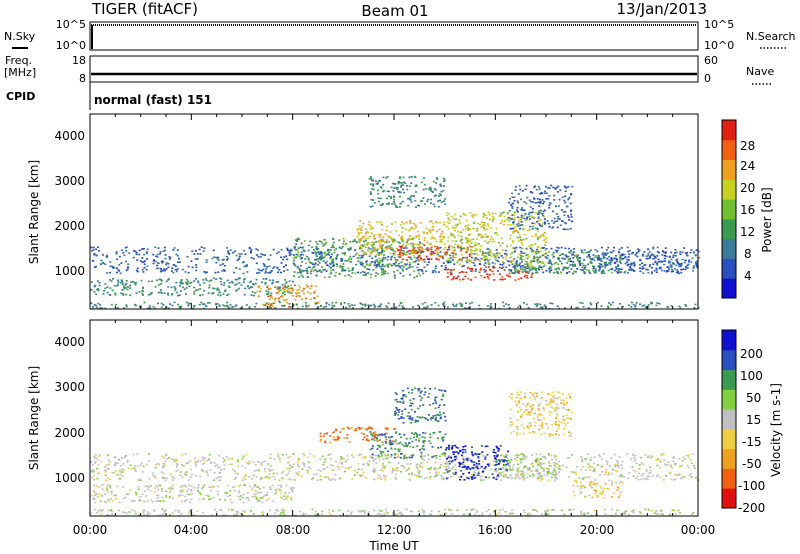  I want to click on colorbar-frame, so click(729, 209).